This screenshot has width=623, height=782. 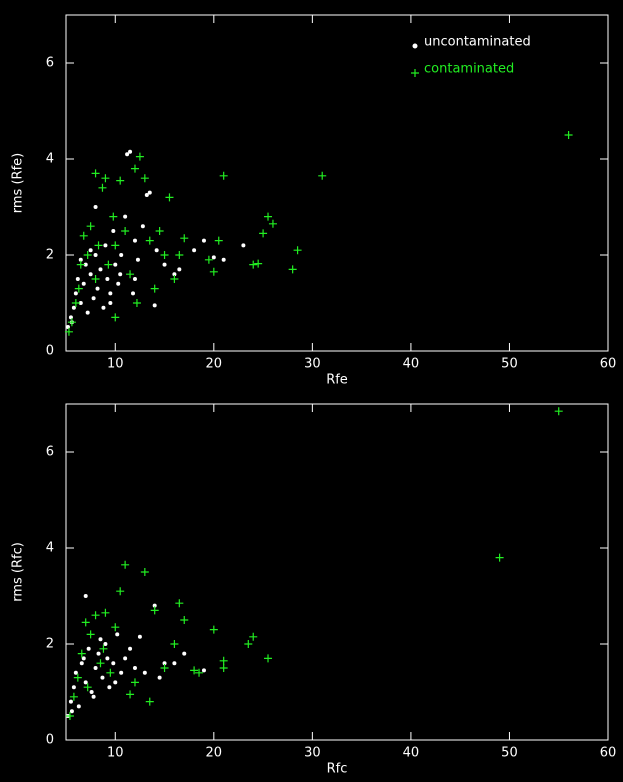 I want to click on x-tick-label: 40, so click(x=411, y=753).